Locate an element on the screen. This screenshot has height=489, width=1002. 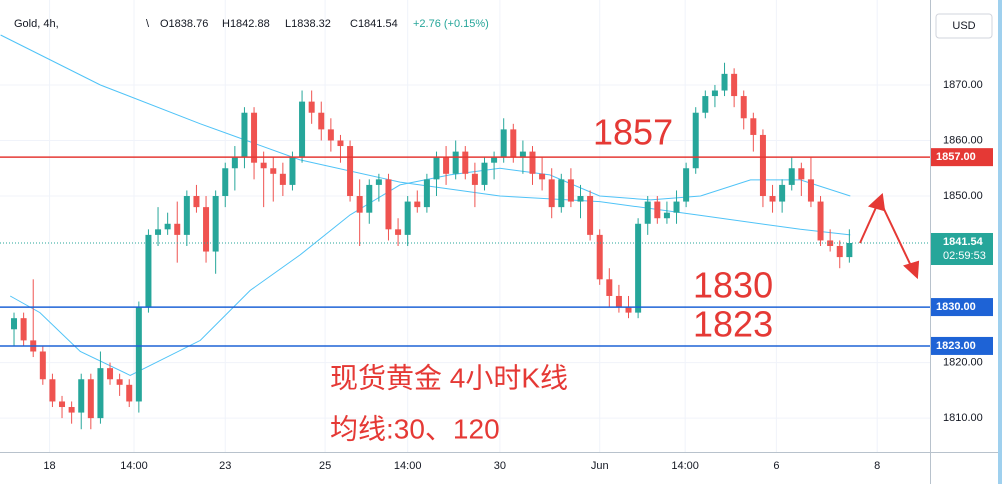
last-price-label: 1841.54 is located at coordinates (963, 242).